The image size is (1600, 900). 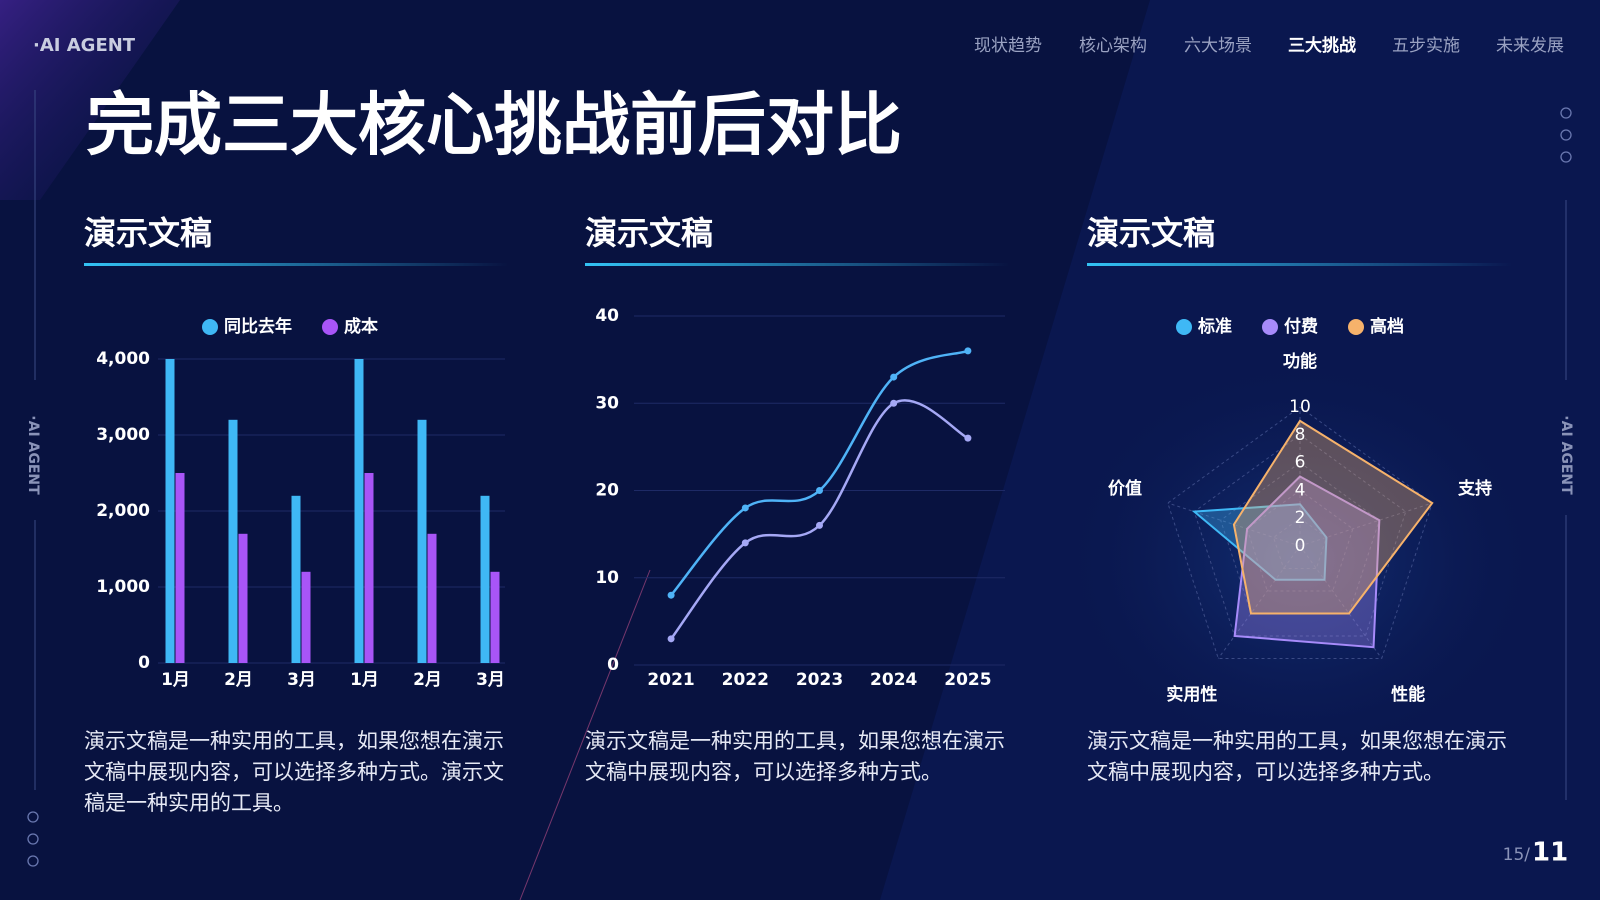 What do you see at coordinates (893, 680) in the screenshot?
I see `x-tick-label: 2024` at bounding box center [893, 680].